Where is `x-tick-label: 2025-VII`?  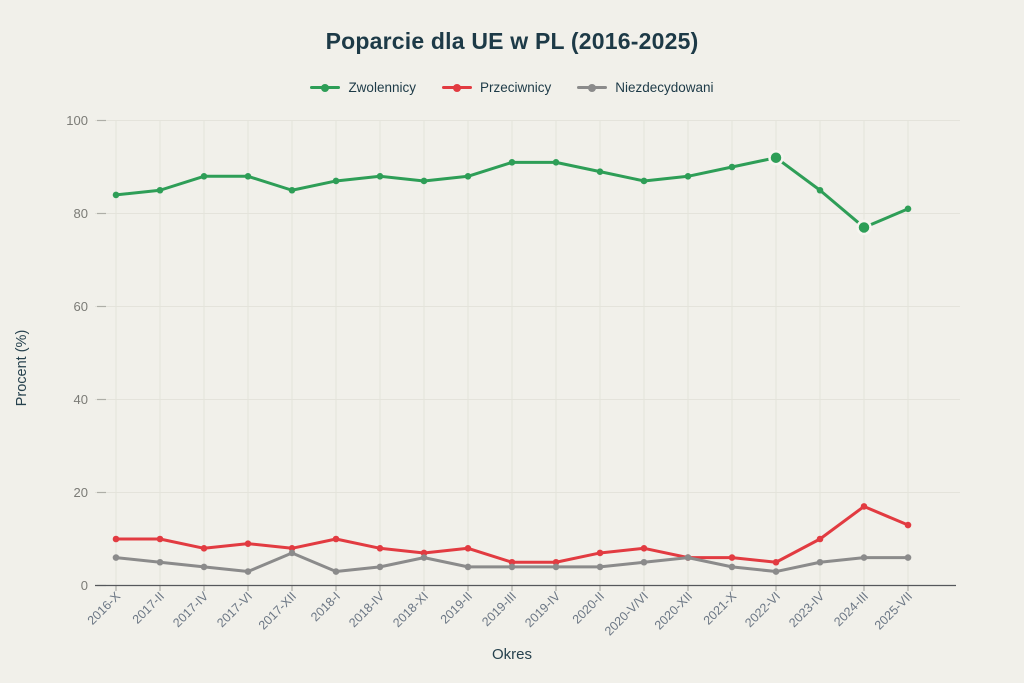
x-tick-label: 2025-VII is located at coordinates (893, 610).